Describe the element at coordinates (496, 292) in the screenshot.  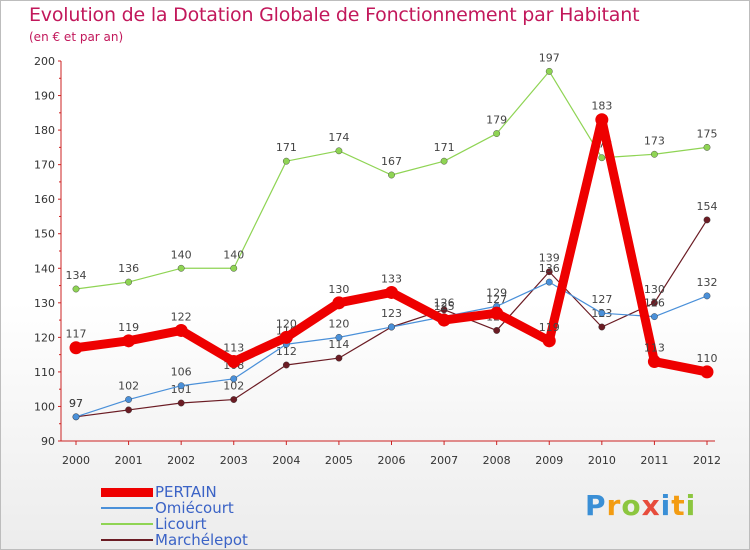
I see `data-label-omiecourt: 129` at that location.